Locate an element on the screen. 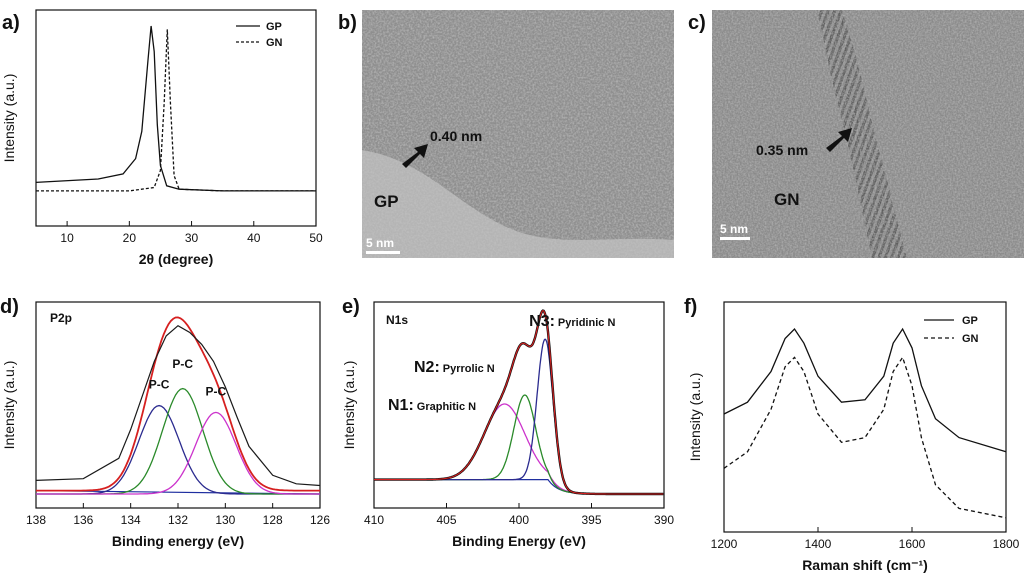 This screenshot has width=1024, height=574. x-tick-label: 50 is located at coordinates (316, 238).